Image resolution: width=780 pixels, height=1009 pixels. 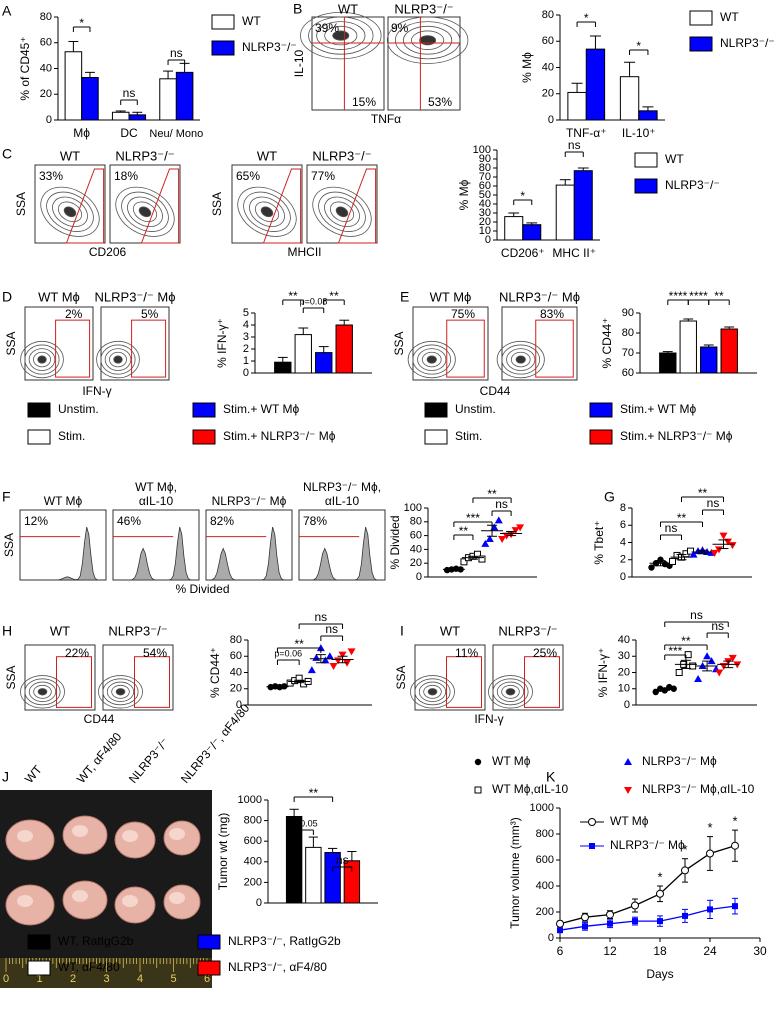 What do you see at coordinates (7, 297) in the screenshot?
I see `panel-letter: D` at bounding box center [7, 297].